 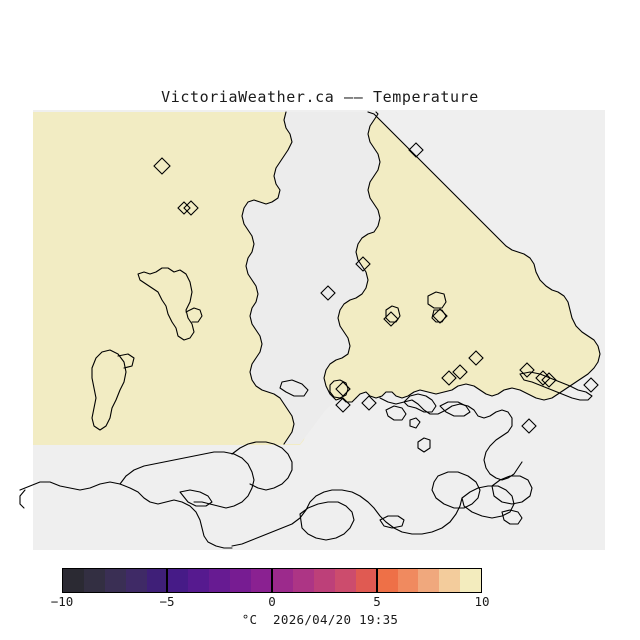 What do you see at coordinates (320, 97) in the screenshot?
I see `page-title: VictoriaWeather.ca —— Temperature` at bounding box center [320, 97].